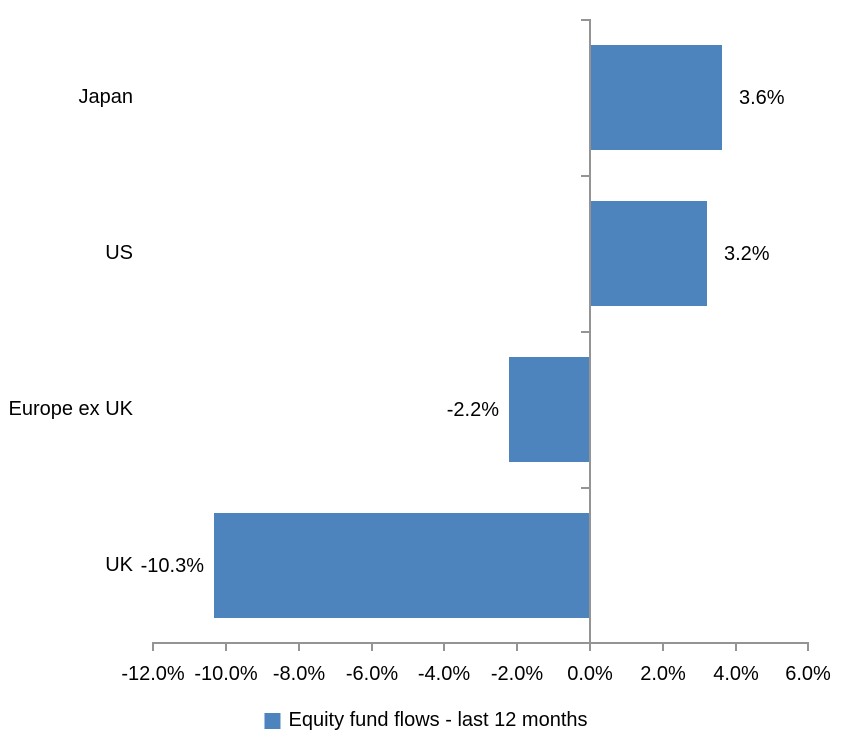  Describe the element at coordinates (472, 409) in the screenshot. I see `bar-data-label: -2.2%` at that location.